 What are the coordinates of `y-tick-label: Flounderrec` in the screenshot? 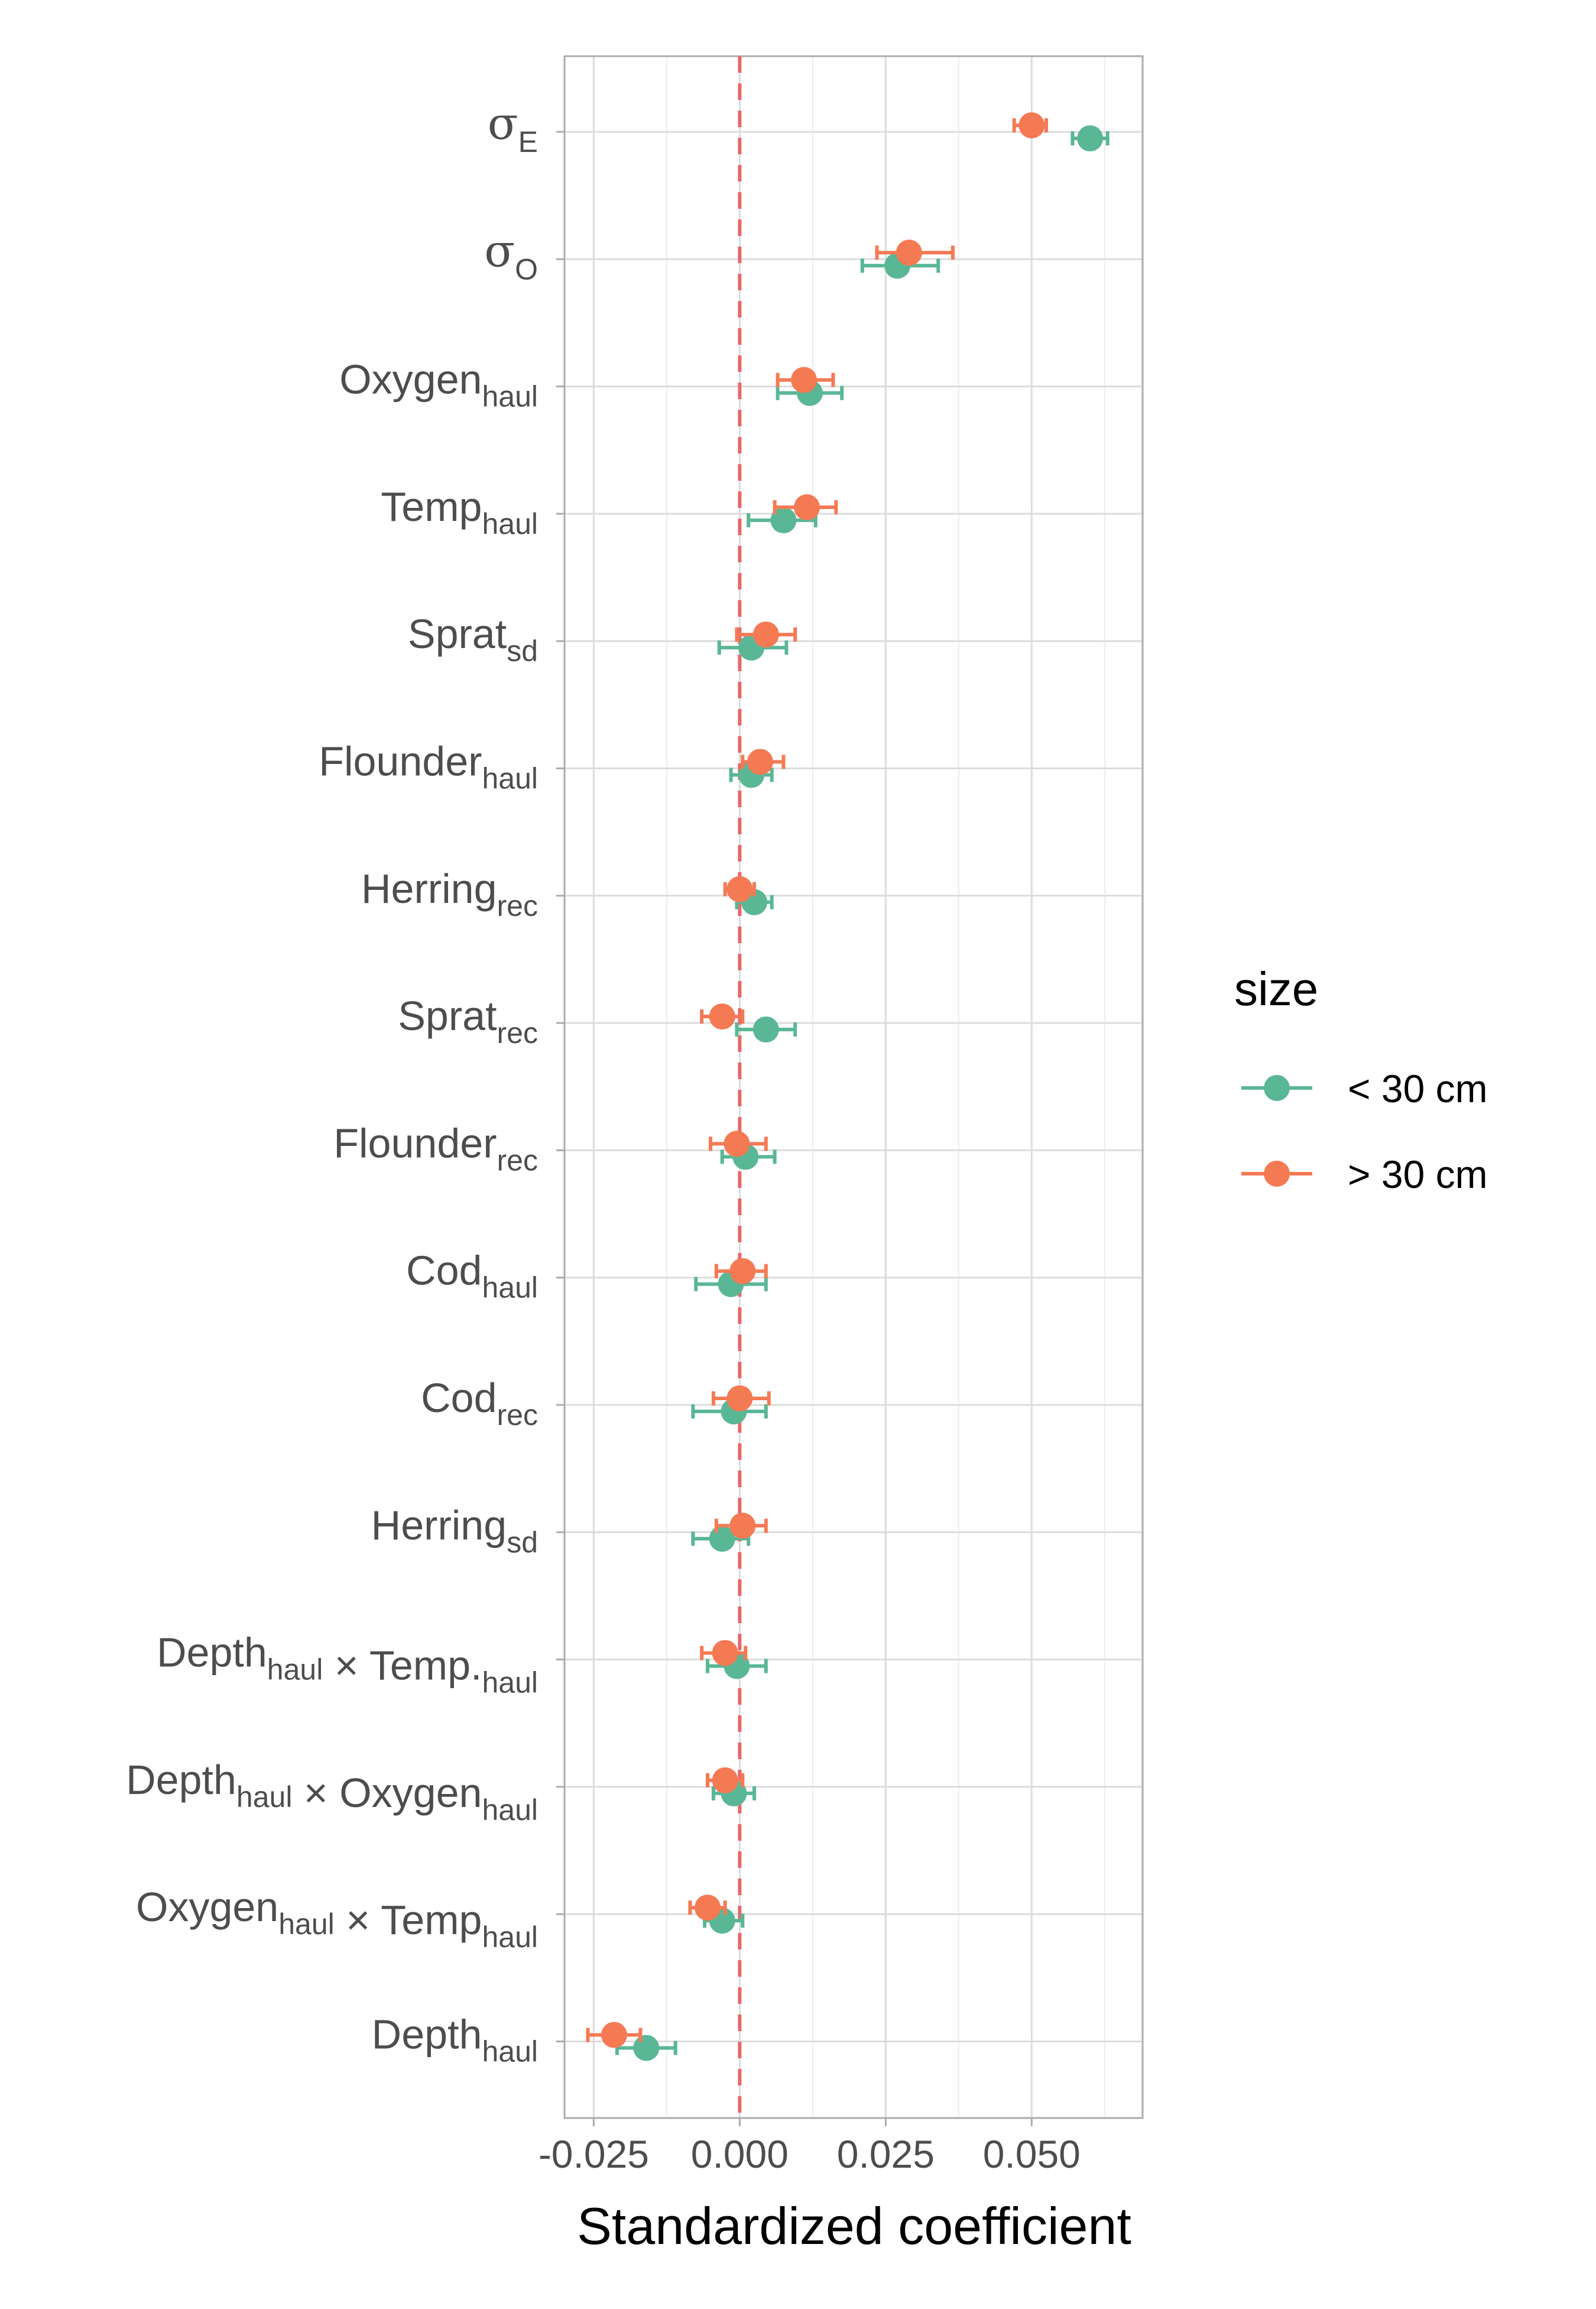 It's located at (436, 1148).